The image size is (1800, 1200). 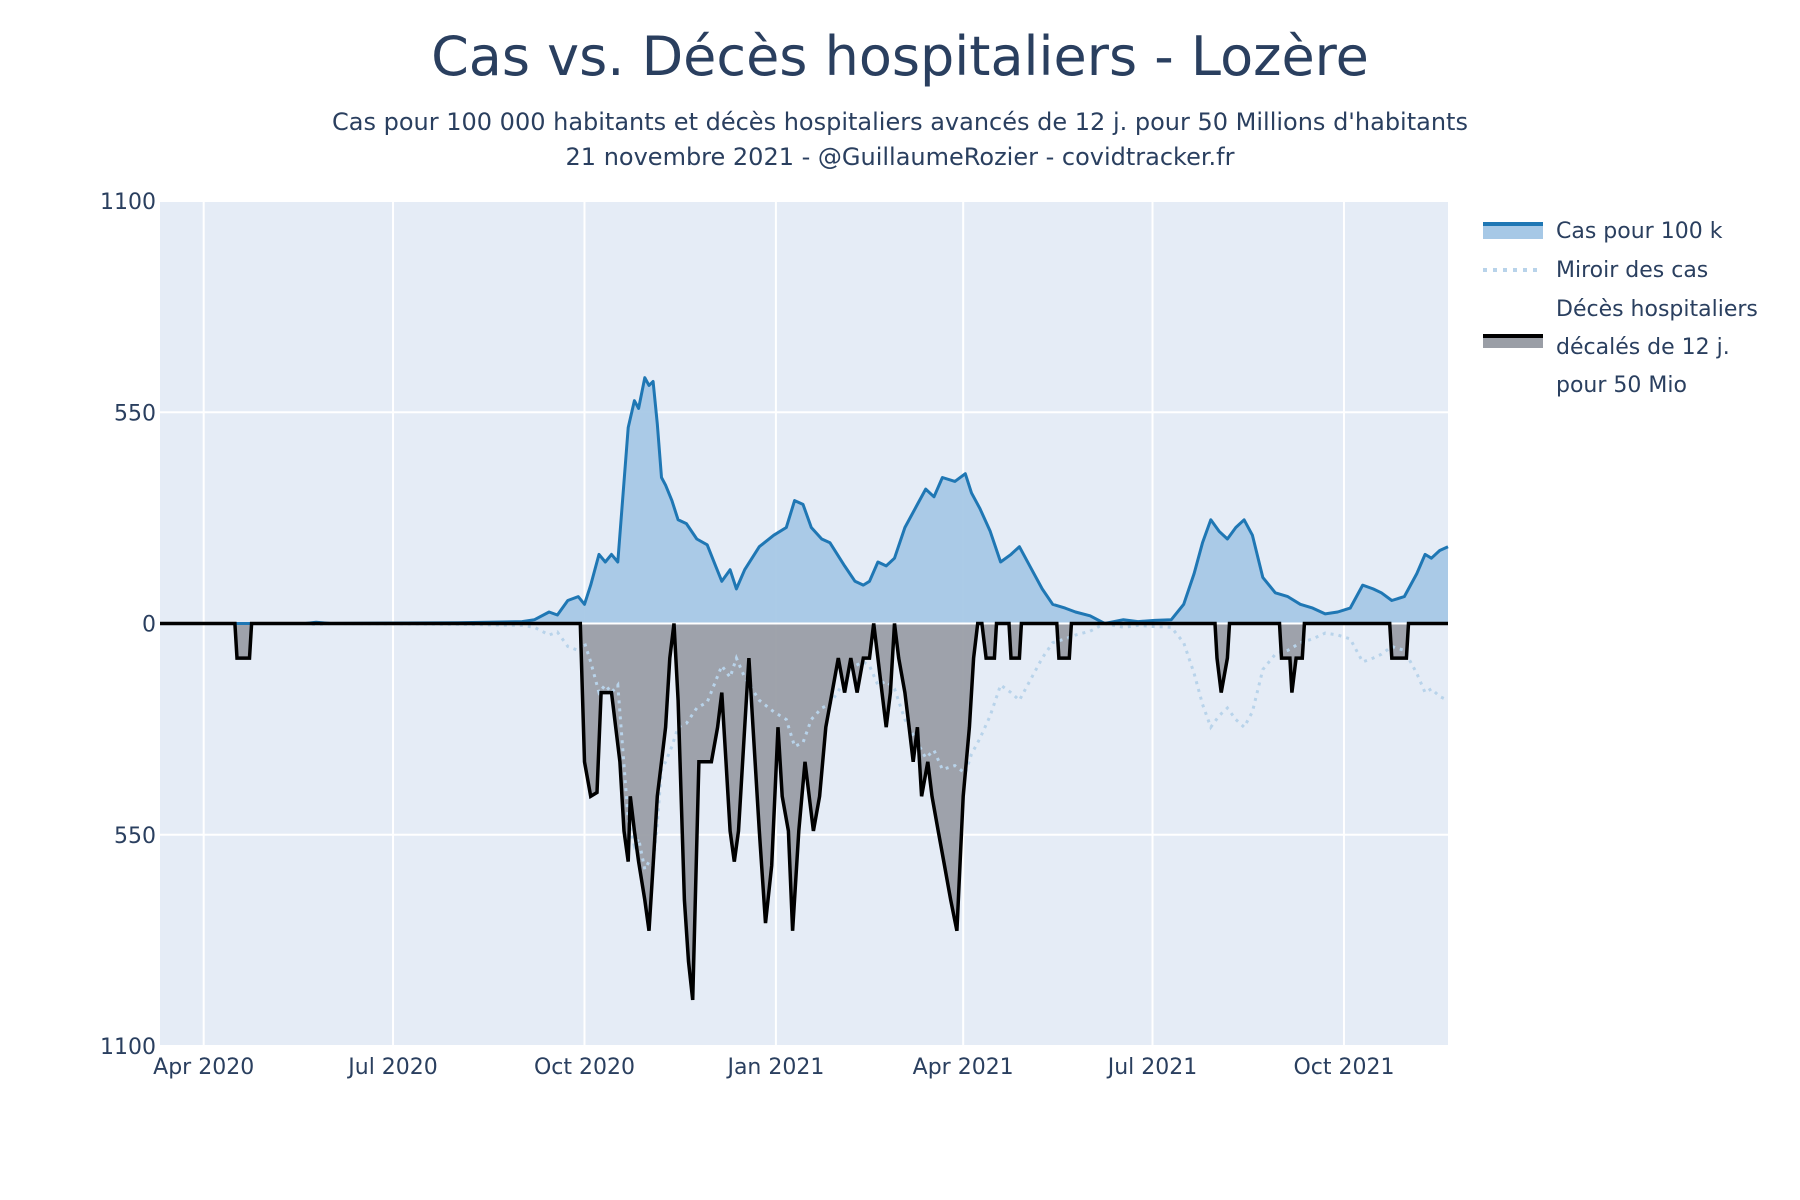 What do you see at coordinates (1513, 231) in the screenshot?
I see `legend-swatch-cases-fill` at bounding box center [1513, 231].